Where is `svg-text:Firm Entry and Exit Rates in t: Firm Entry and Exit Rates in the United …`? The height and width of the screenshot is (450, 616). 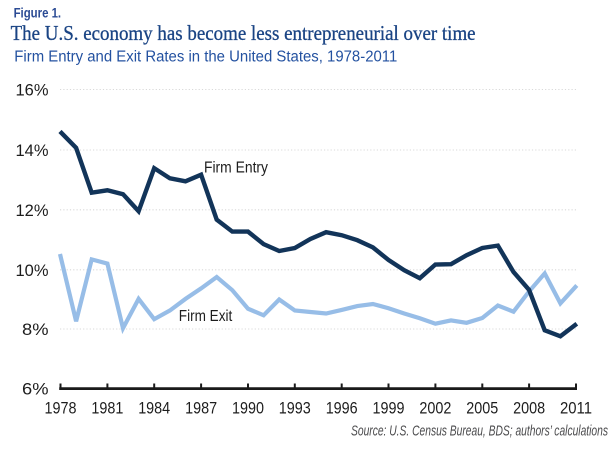
svg-text:Firm Entry and Exit Rates in t: Firm Entry and Exit Rates in the United … is located at coordinates (205, 56).